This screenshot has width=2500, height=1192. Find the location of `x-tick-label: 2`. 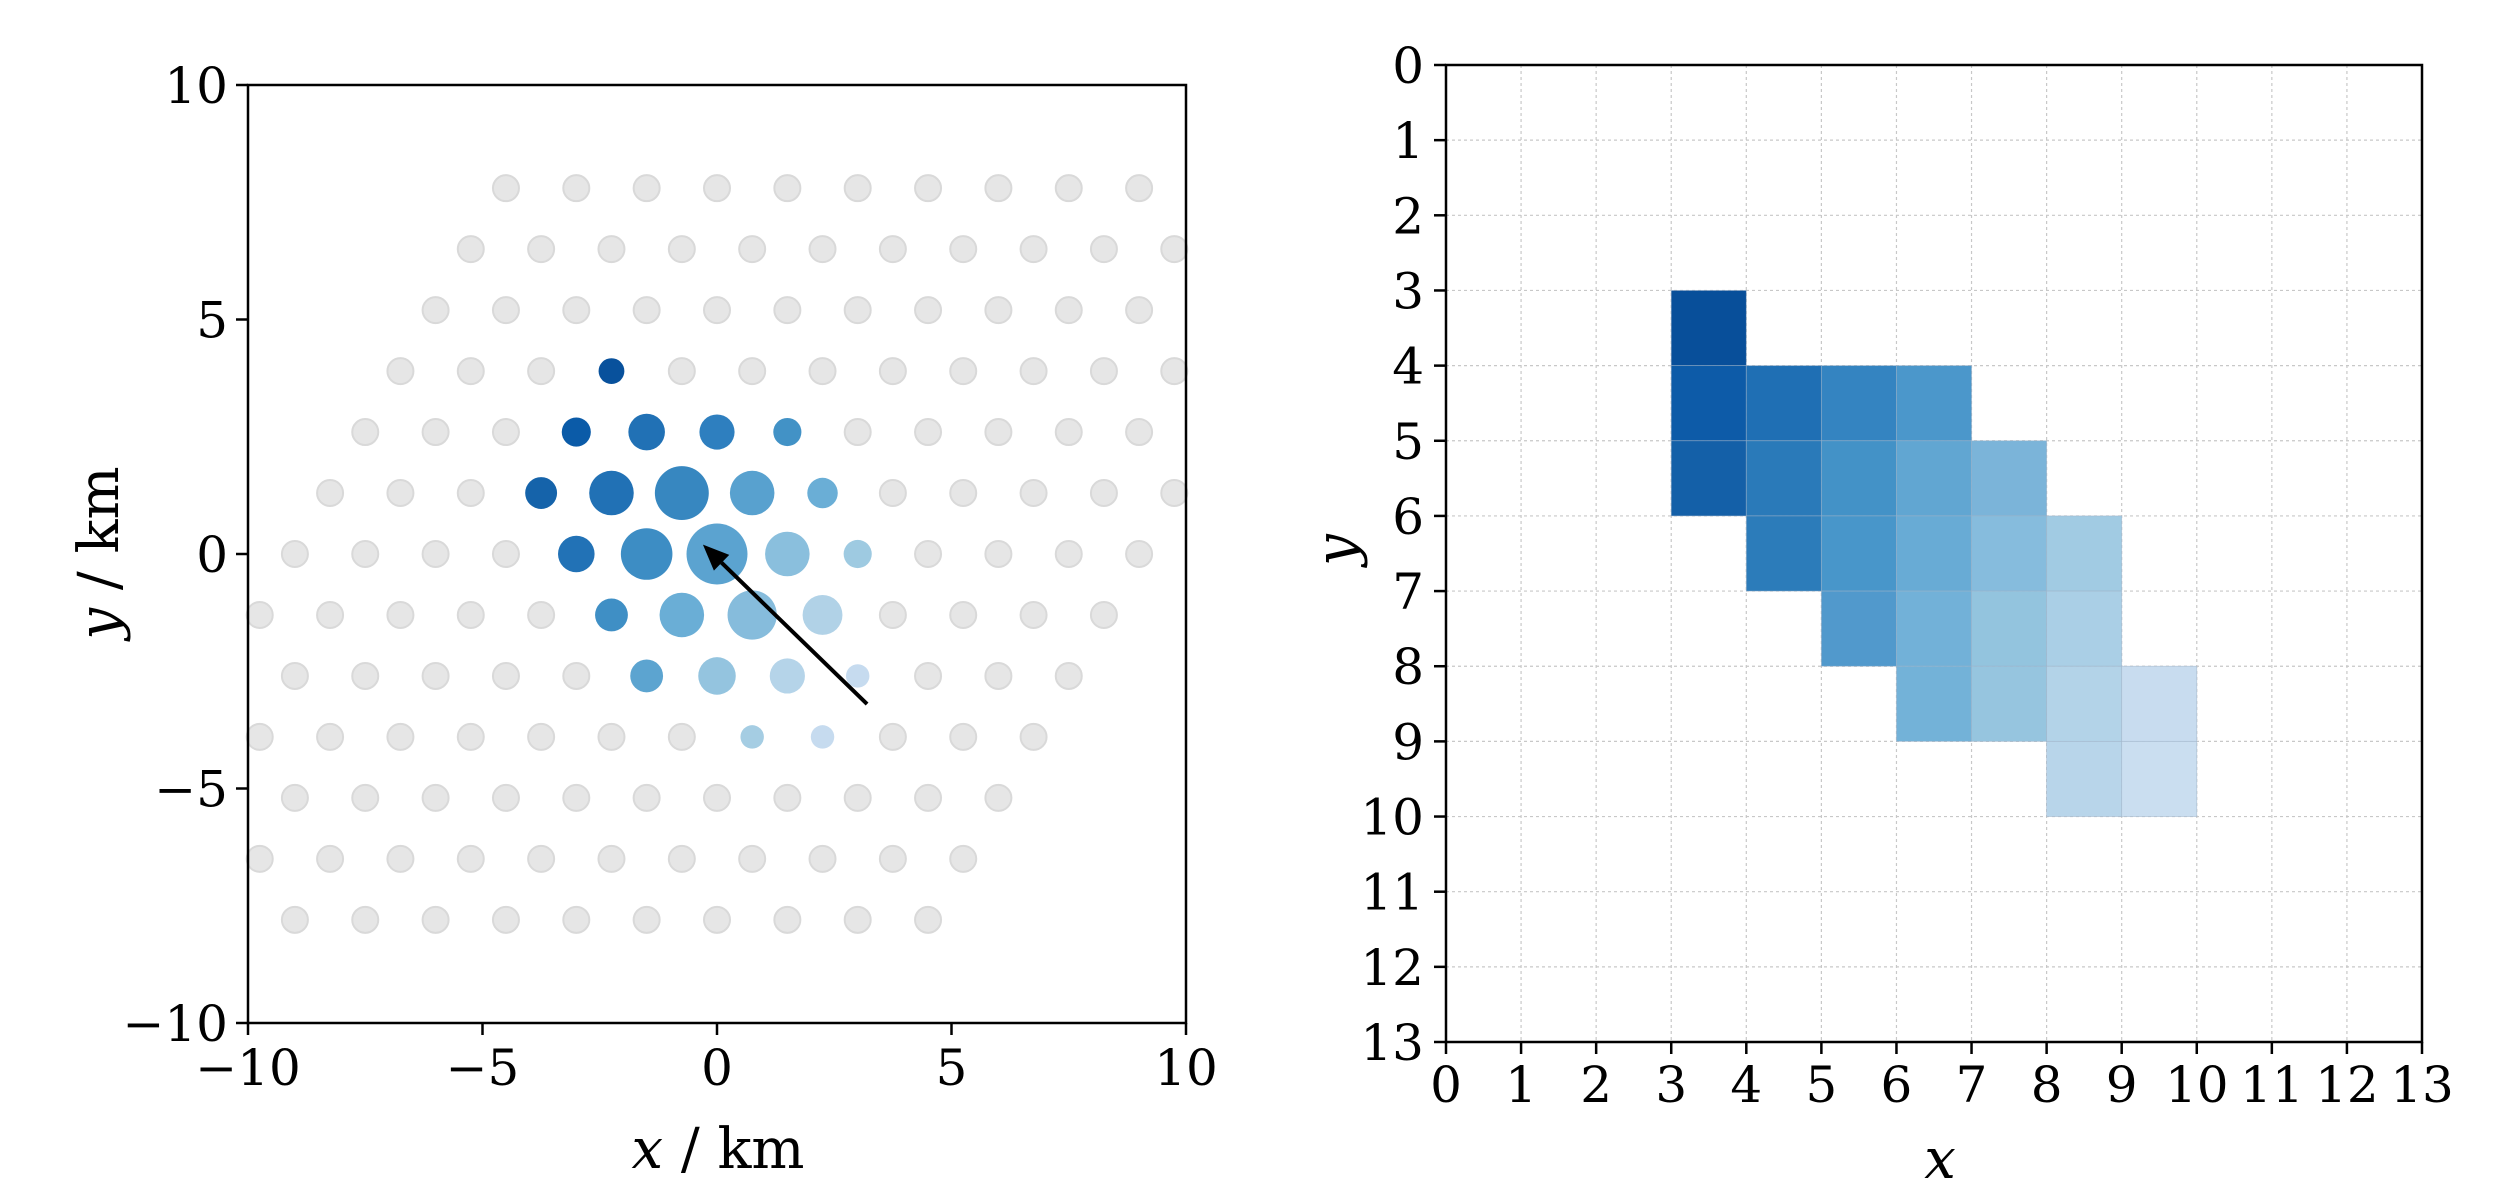

x-tick-label: 2 is located at coordinates (1596, 1085).